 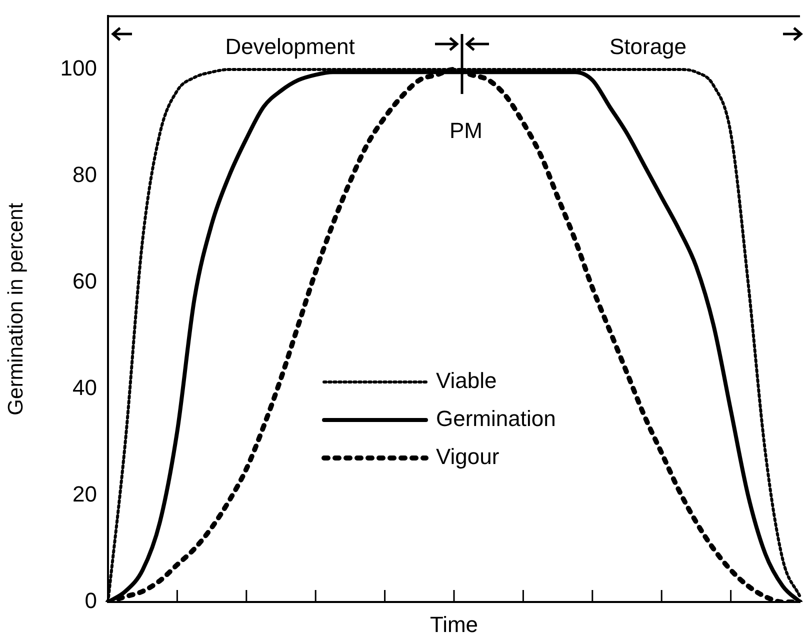 What do you see at coordinates (466, 381) in the screenshot?
I see `legend-label: Viable` at bounding box center [466, 381].